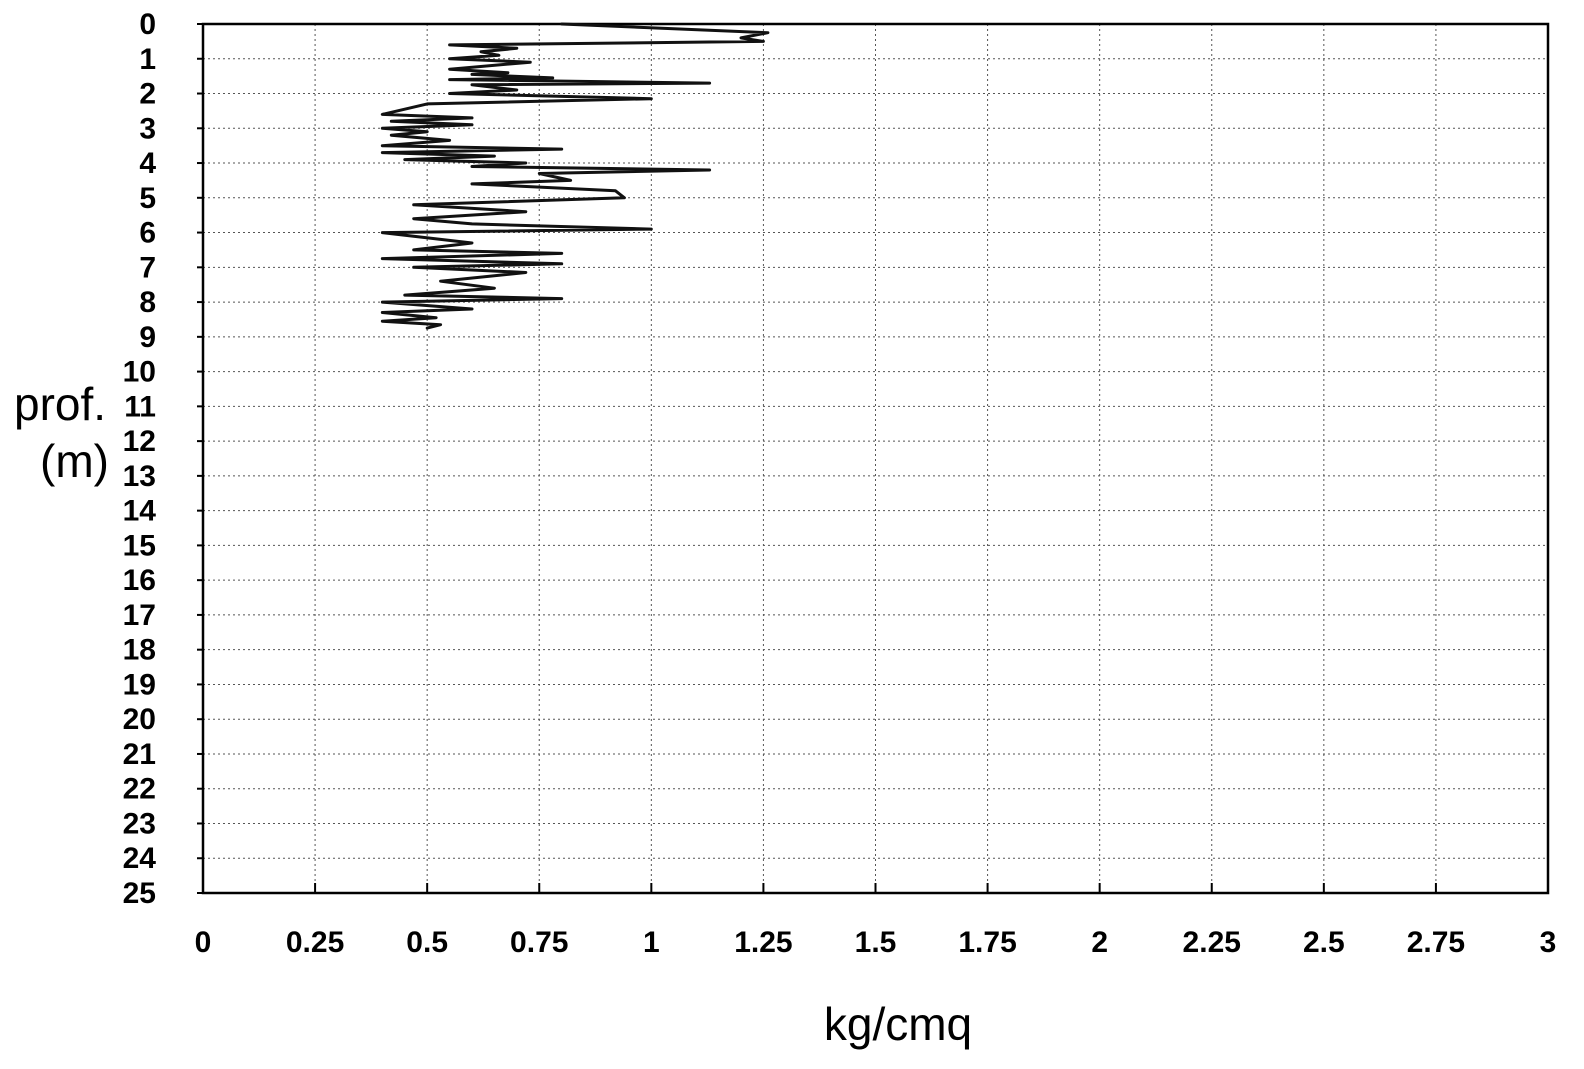 The height and width of the screenshot is (1069, 1584). What do you see at coordinates (147, 267) in the screenshot?
I see `y-tick-label: 7` at bounding box center [147, 267].